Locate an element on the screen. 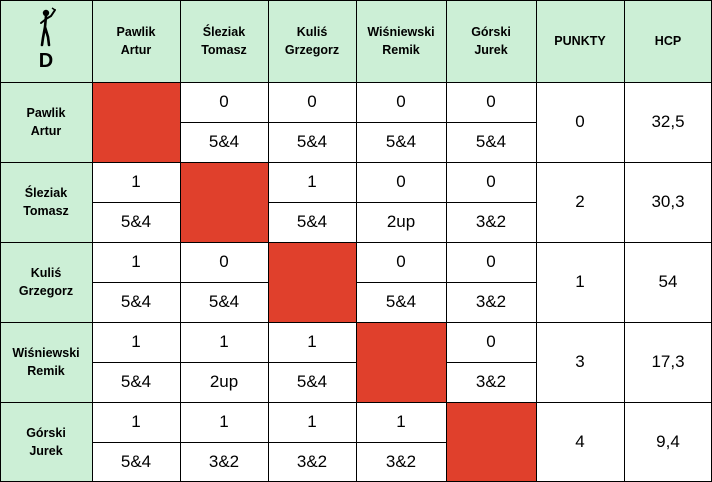 This screenshot has width=712, height=482. col-header-kulis: Kuliś Grzegorz is located at coordinates (312, 41).